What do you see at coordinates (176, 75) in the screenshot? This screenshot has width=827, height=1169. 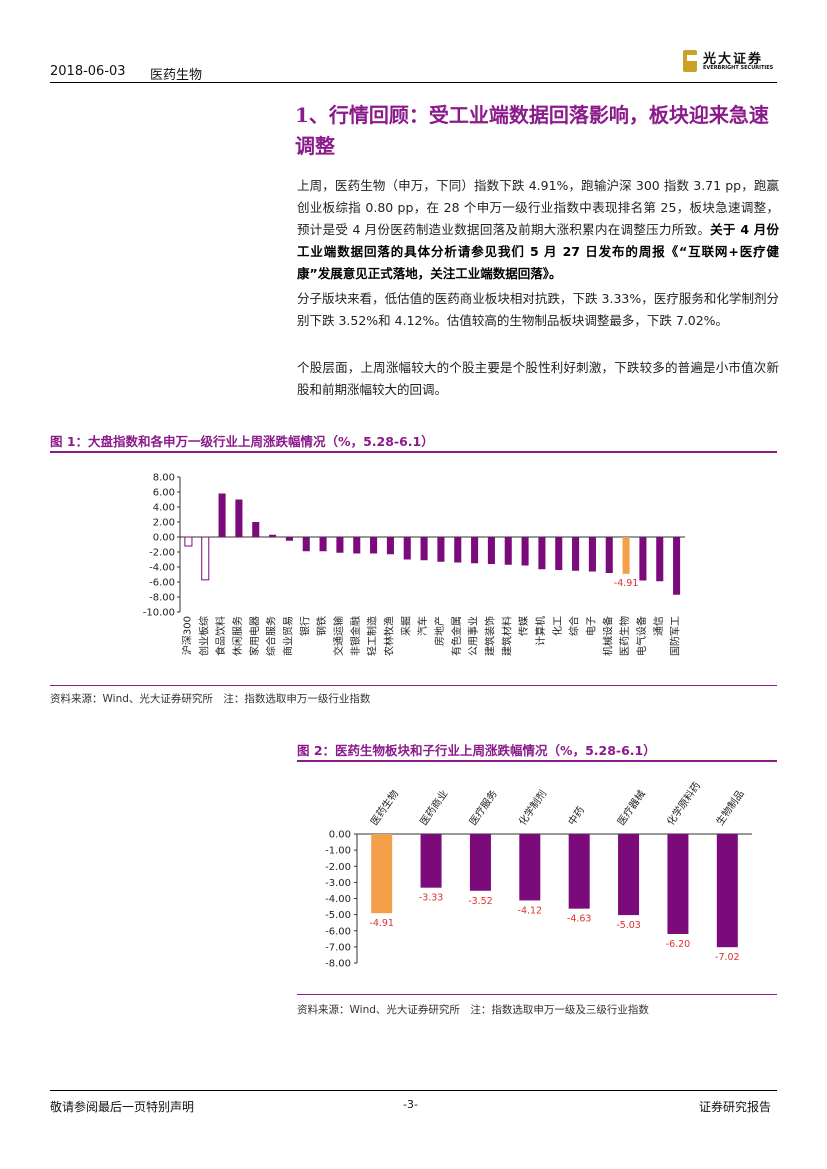 I see `report-sector: 医药生物` at bounding box center [176, 75].